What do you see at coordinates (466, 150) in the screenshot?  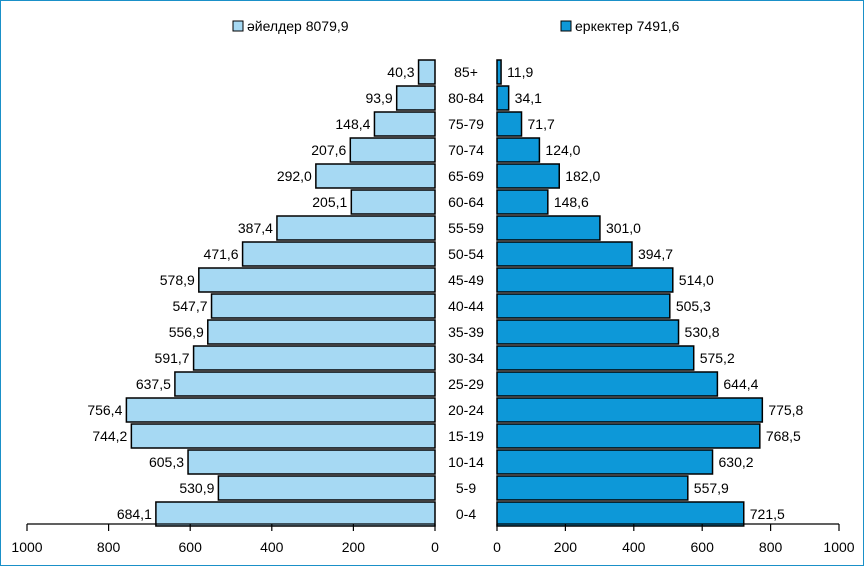 I see `age-group-label: 70-74` at bounding box center [466, 150].